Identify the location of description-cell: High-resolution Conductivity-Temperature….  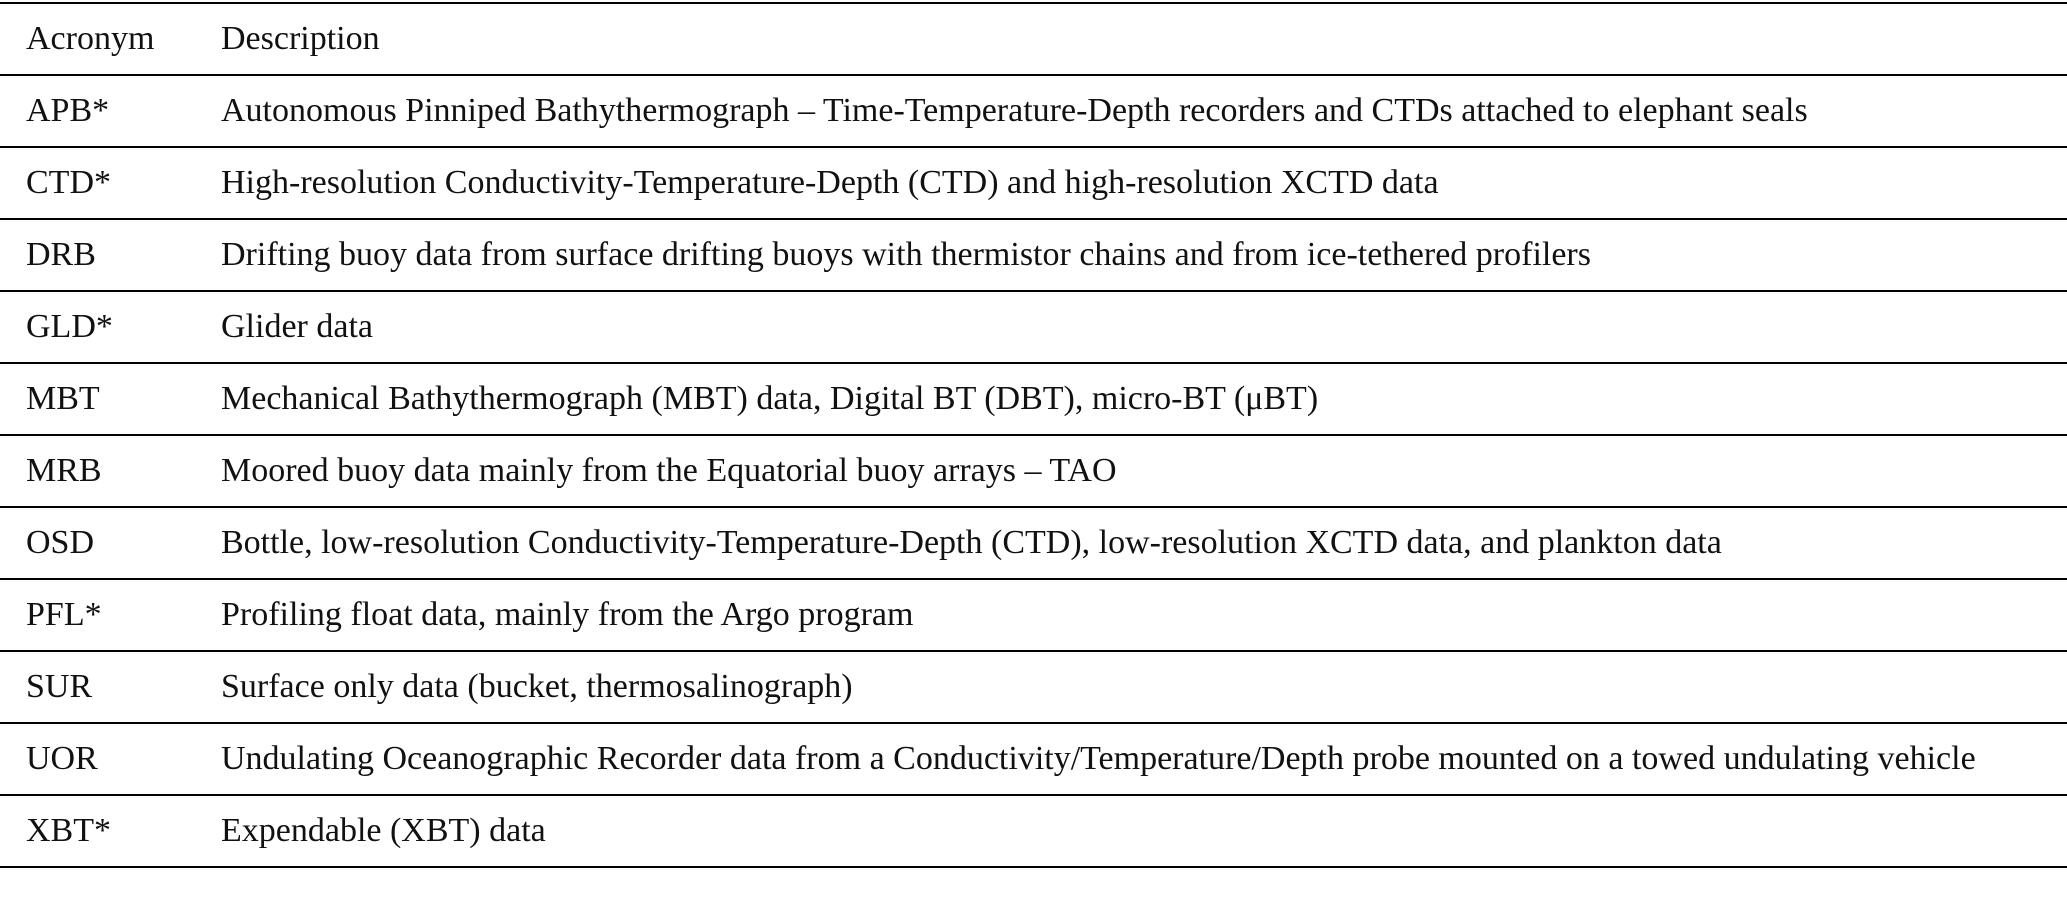
(1144, 183).